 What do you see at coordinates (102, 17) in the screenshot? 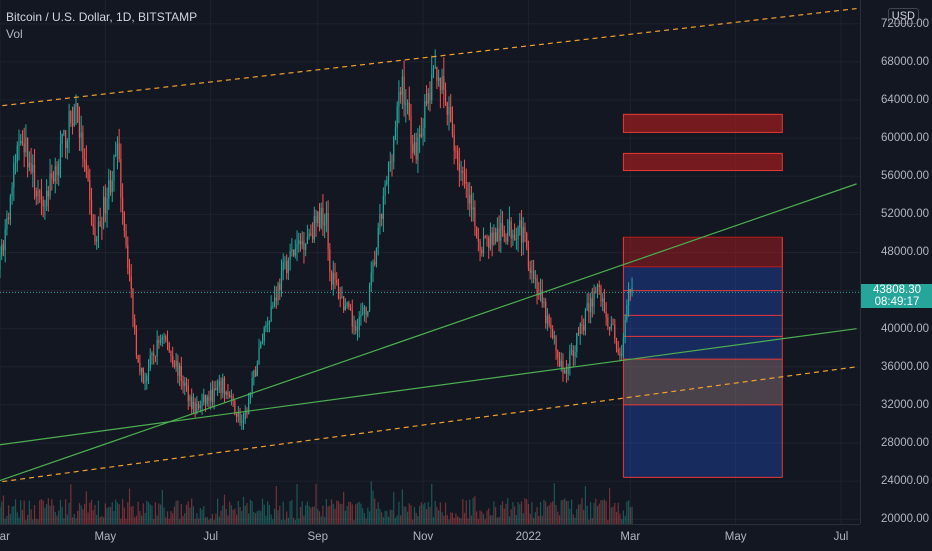
I see `symbol-title: Bitcoin / U.S. Dollar, 1D, BITSTAMP` at bounding box center [102, 17].